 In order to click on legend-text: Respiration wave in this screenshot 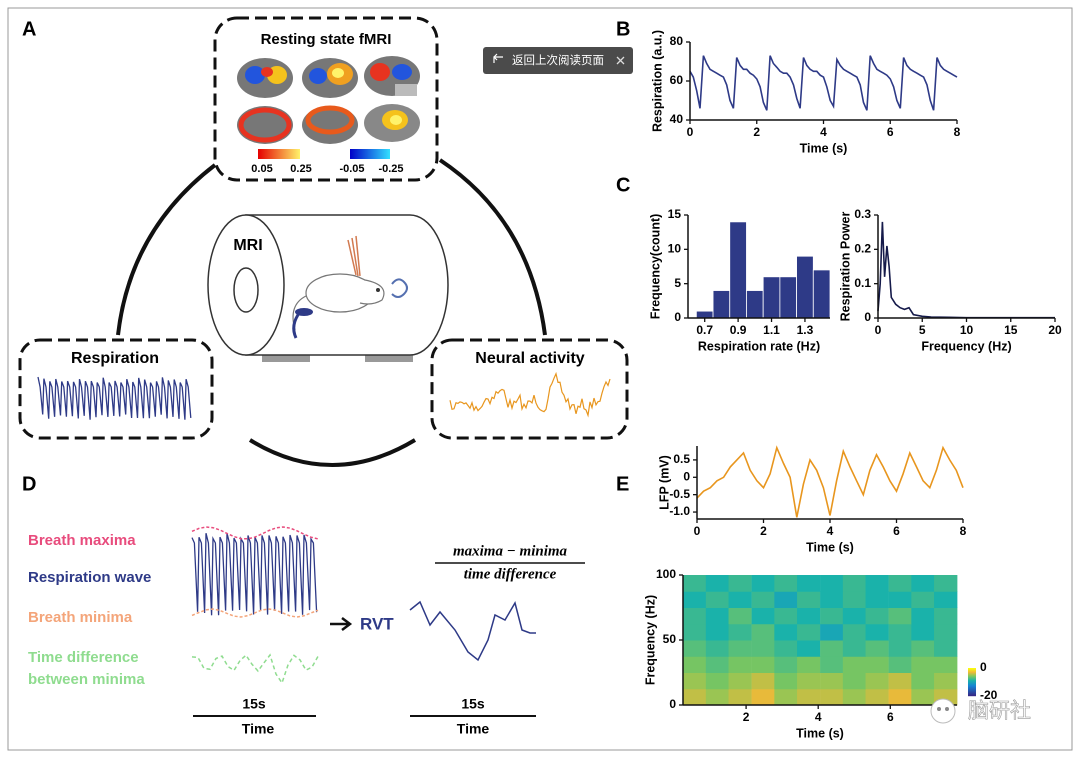, I will do `click(89, 577)`.